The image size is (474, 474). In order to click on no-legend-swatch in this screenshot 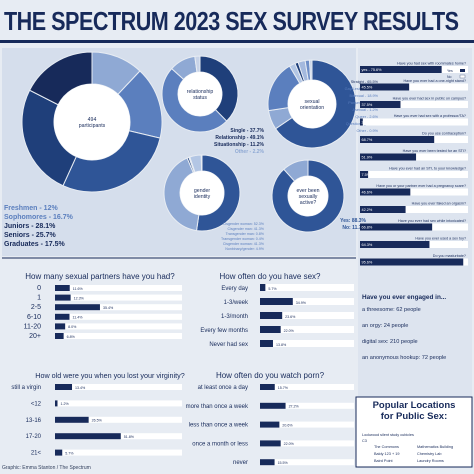, I will do `click(462, 76)`.